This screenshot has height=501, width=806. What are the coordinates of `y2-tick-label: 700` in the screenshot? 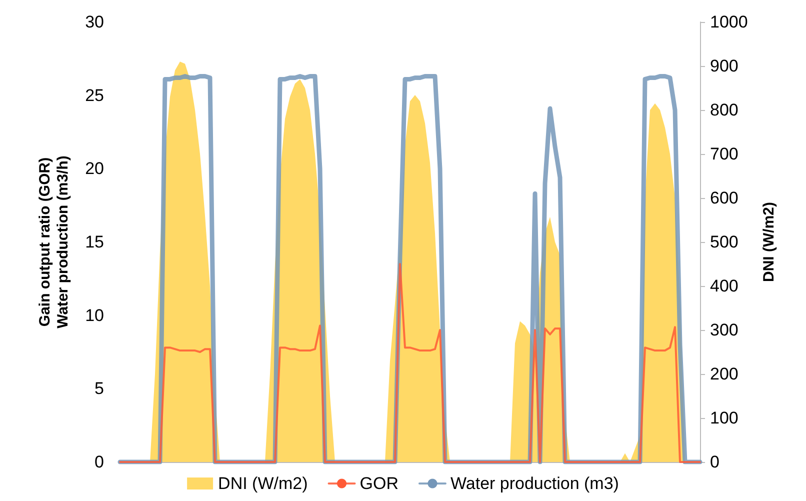 It's located at (724, 154).